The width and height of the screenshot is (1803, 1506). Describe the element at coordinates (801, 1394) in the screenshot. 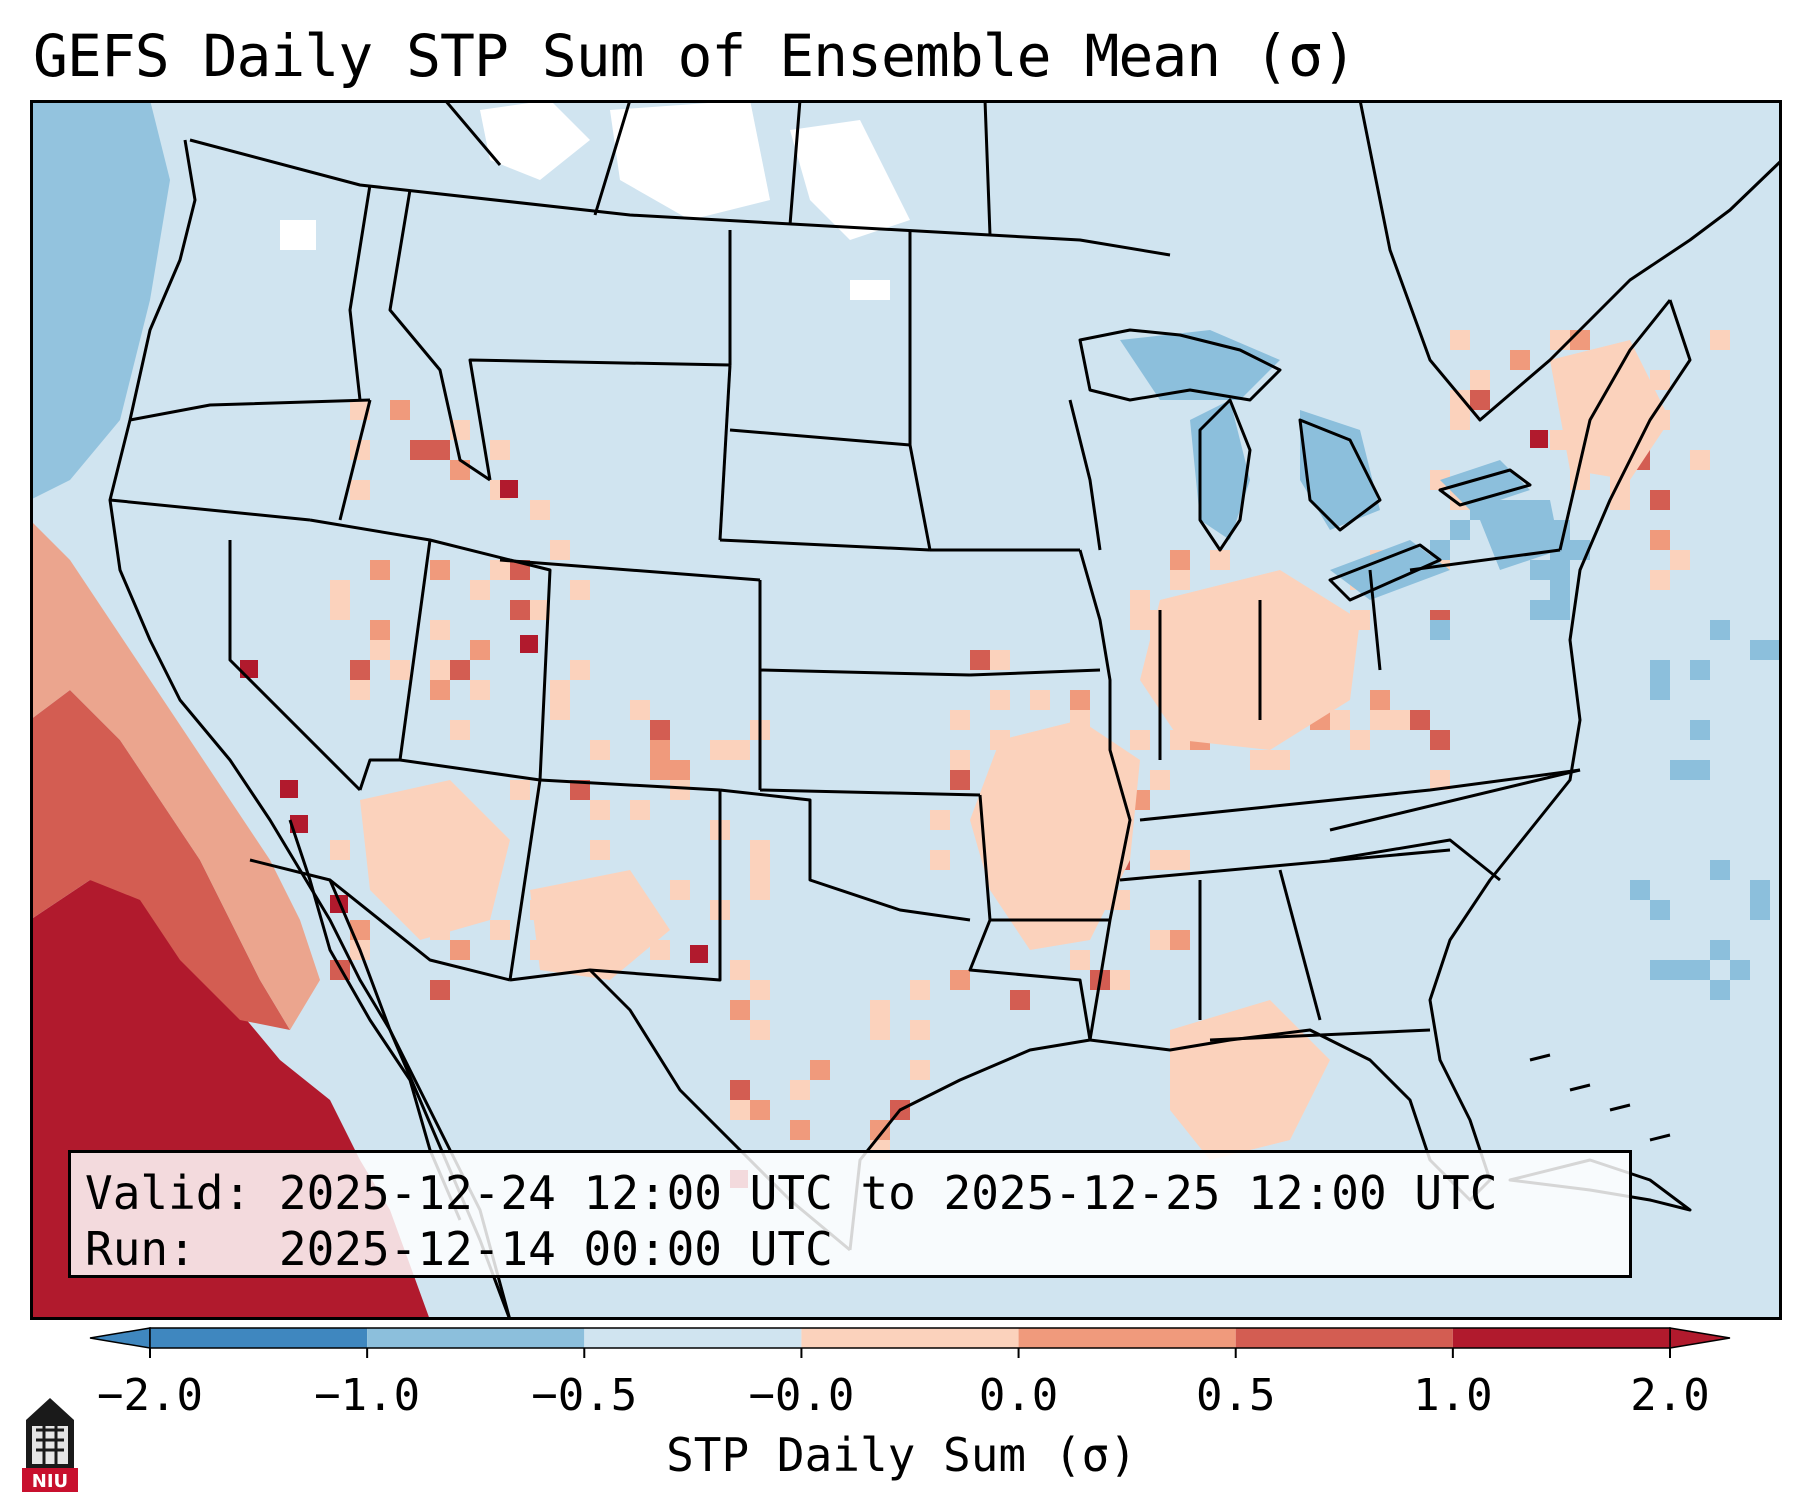

I see `colorbar-tick-label: −0.0` at that location.